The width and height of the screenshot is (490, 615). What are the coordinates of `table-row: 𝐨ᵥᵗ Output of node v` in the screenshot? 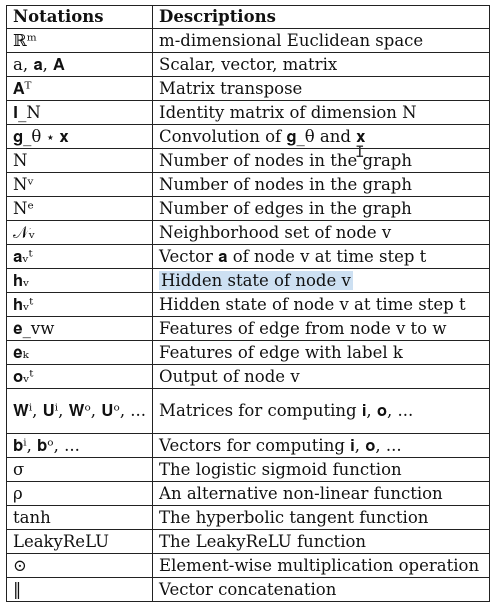 It's located at (247, 376).